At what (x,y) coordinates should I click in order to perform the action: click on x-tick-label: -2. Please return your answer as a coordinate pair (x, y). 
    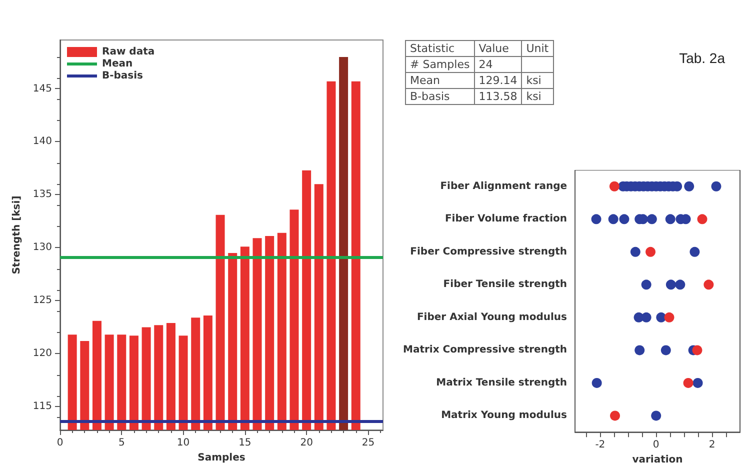
    Looking at the image, I should click on (600, 445).